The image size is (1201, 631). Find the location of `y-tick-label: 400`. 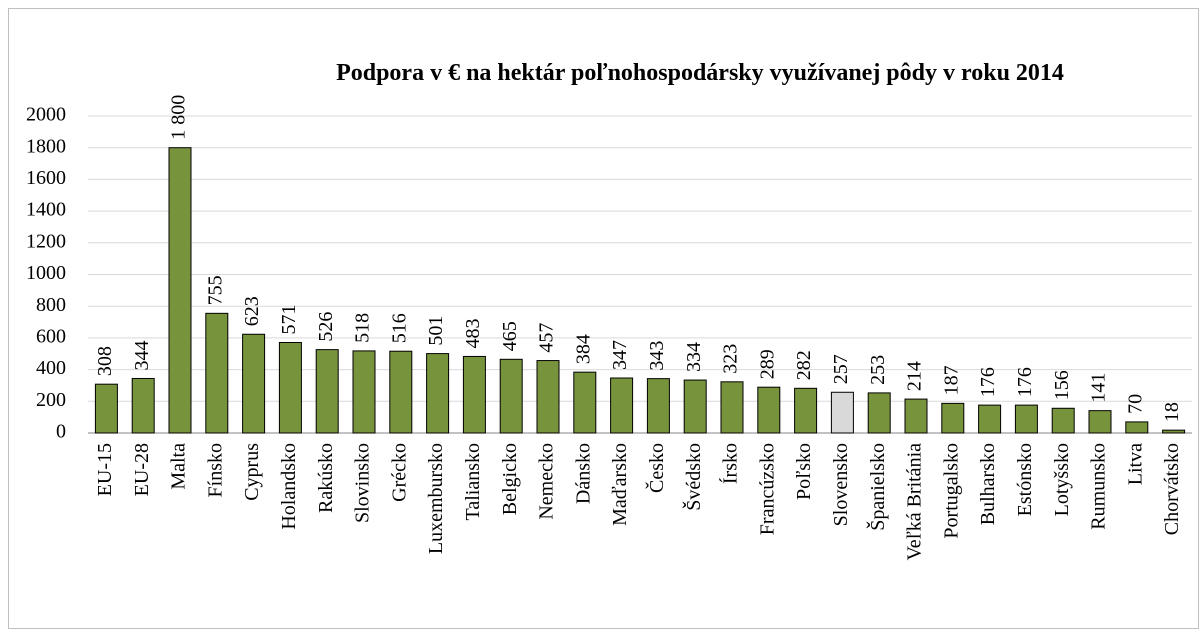

y-tick-label: 400 is located at coordinates (51, 368).